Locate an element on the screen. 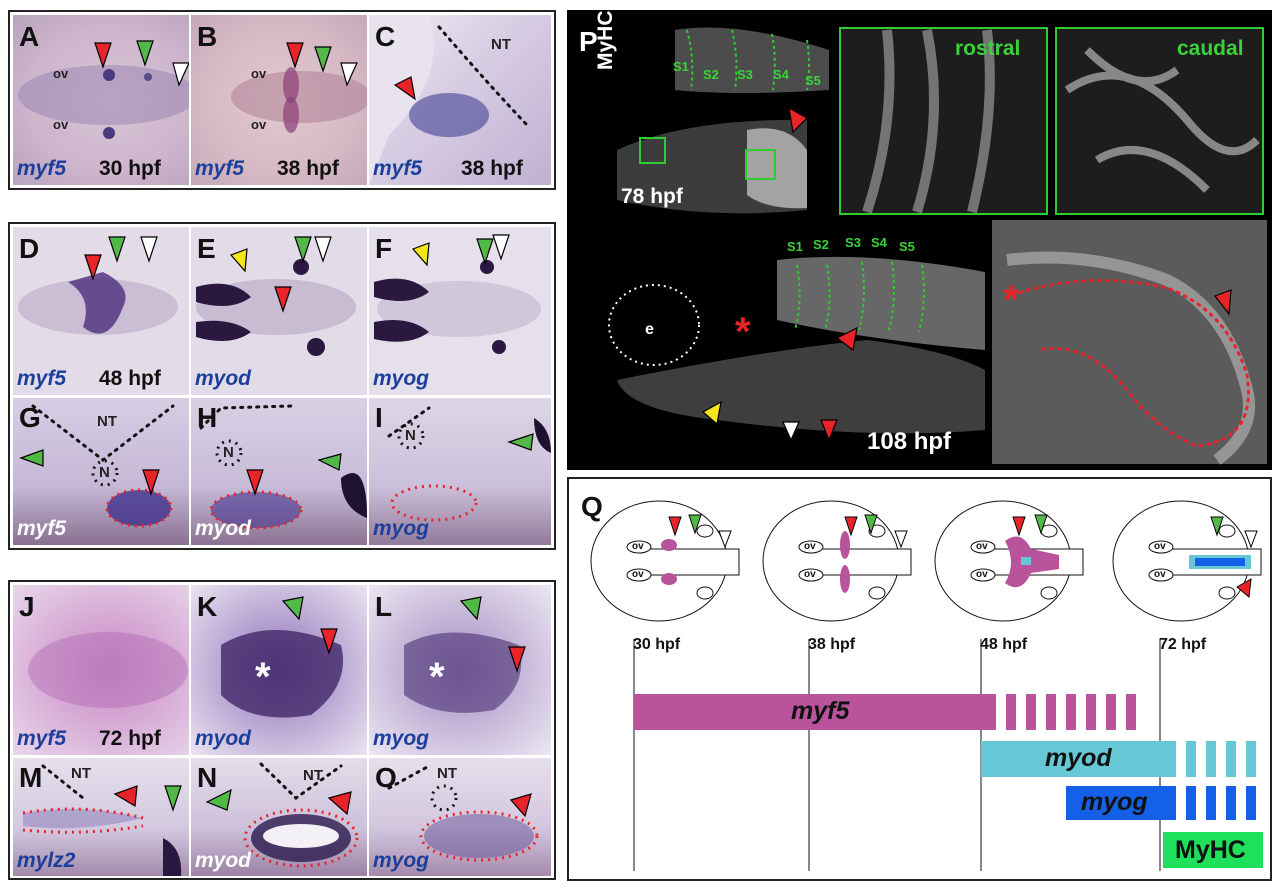 This screenshot has width=1280, height=889. gene-label-myog: myog is located at coordinates (401, 528).